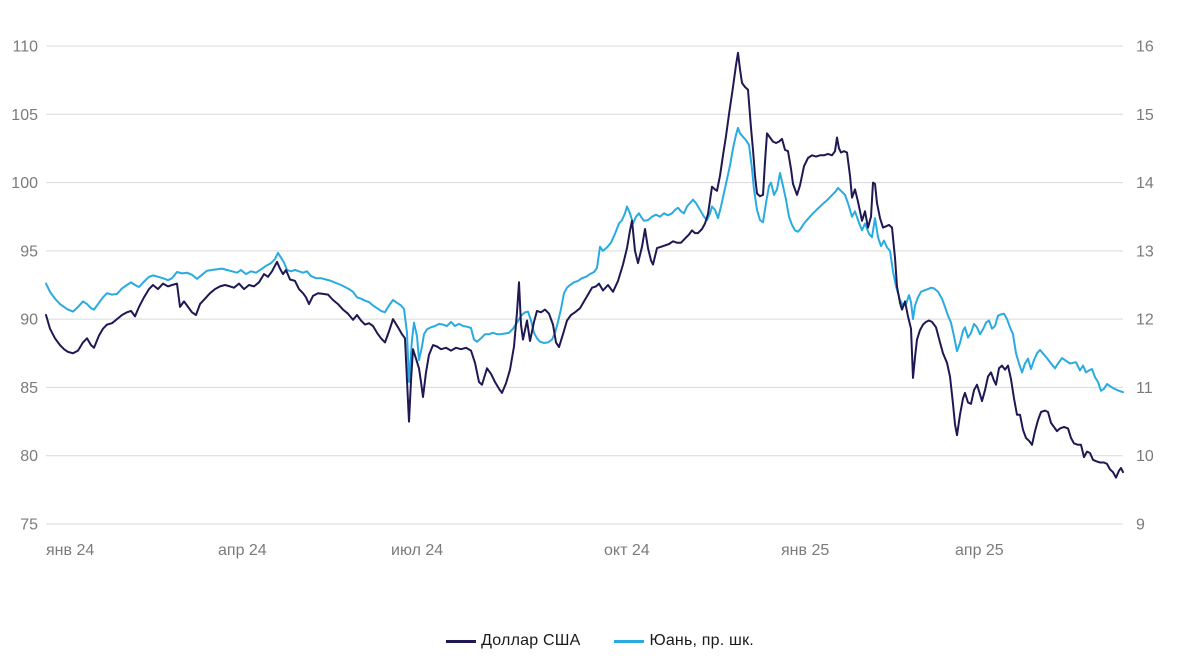 The image size is (1200, 670). Describe the element at coordinates (25, 47) in the screenshot. I see `left-axis-tick-label: 110` at that location.